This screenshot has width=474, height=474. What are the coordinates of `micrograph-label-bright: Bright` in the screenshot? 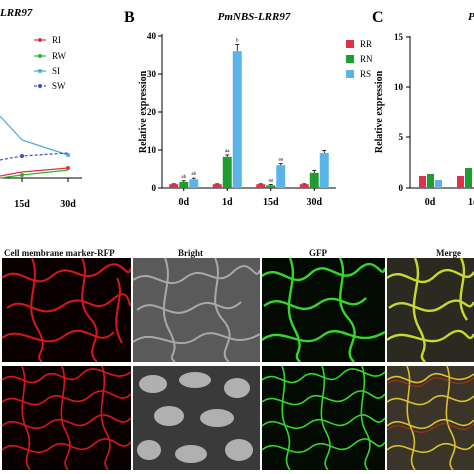 It's located at (191, 253).